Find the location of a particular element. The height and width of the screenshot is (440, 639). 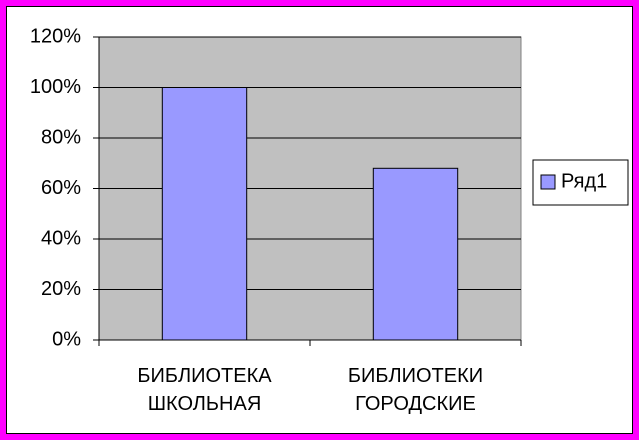

x-tick-label: БИБЛИОТЕКА ШКОЛЬНАЯ is located at coordinates (204, 390).